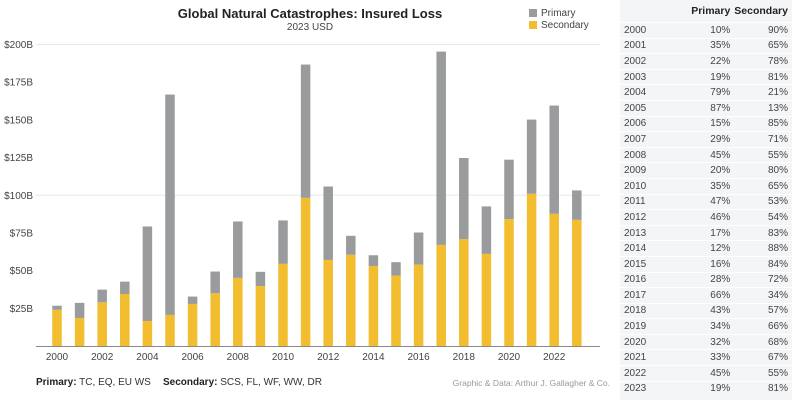 Image resolution: width=800 pixels, height=400 pixels. What do you see at coordinates (763, 388) in the screenshot?
I see `table-cell-secondary: 81%` at bounding box center [763, 388].